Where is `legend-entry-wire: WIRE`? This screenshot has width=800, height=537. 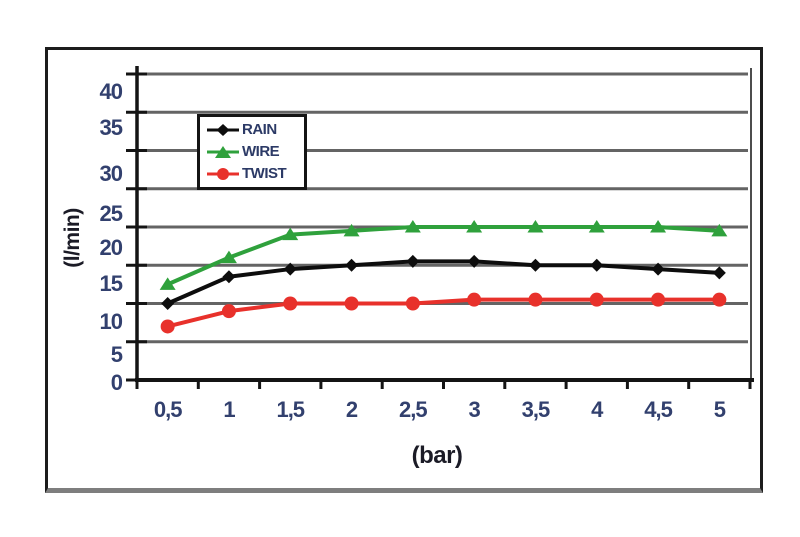
legend-entry-wire: WIRE is located at coordinates (255, 152).